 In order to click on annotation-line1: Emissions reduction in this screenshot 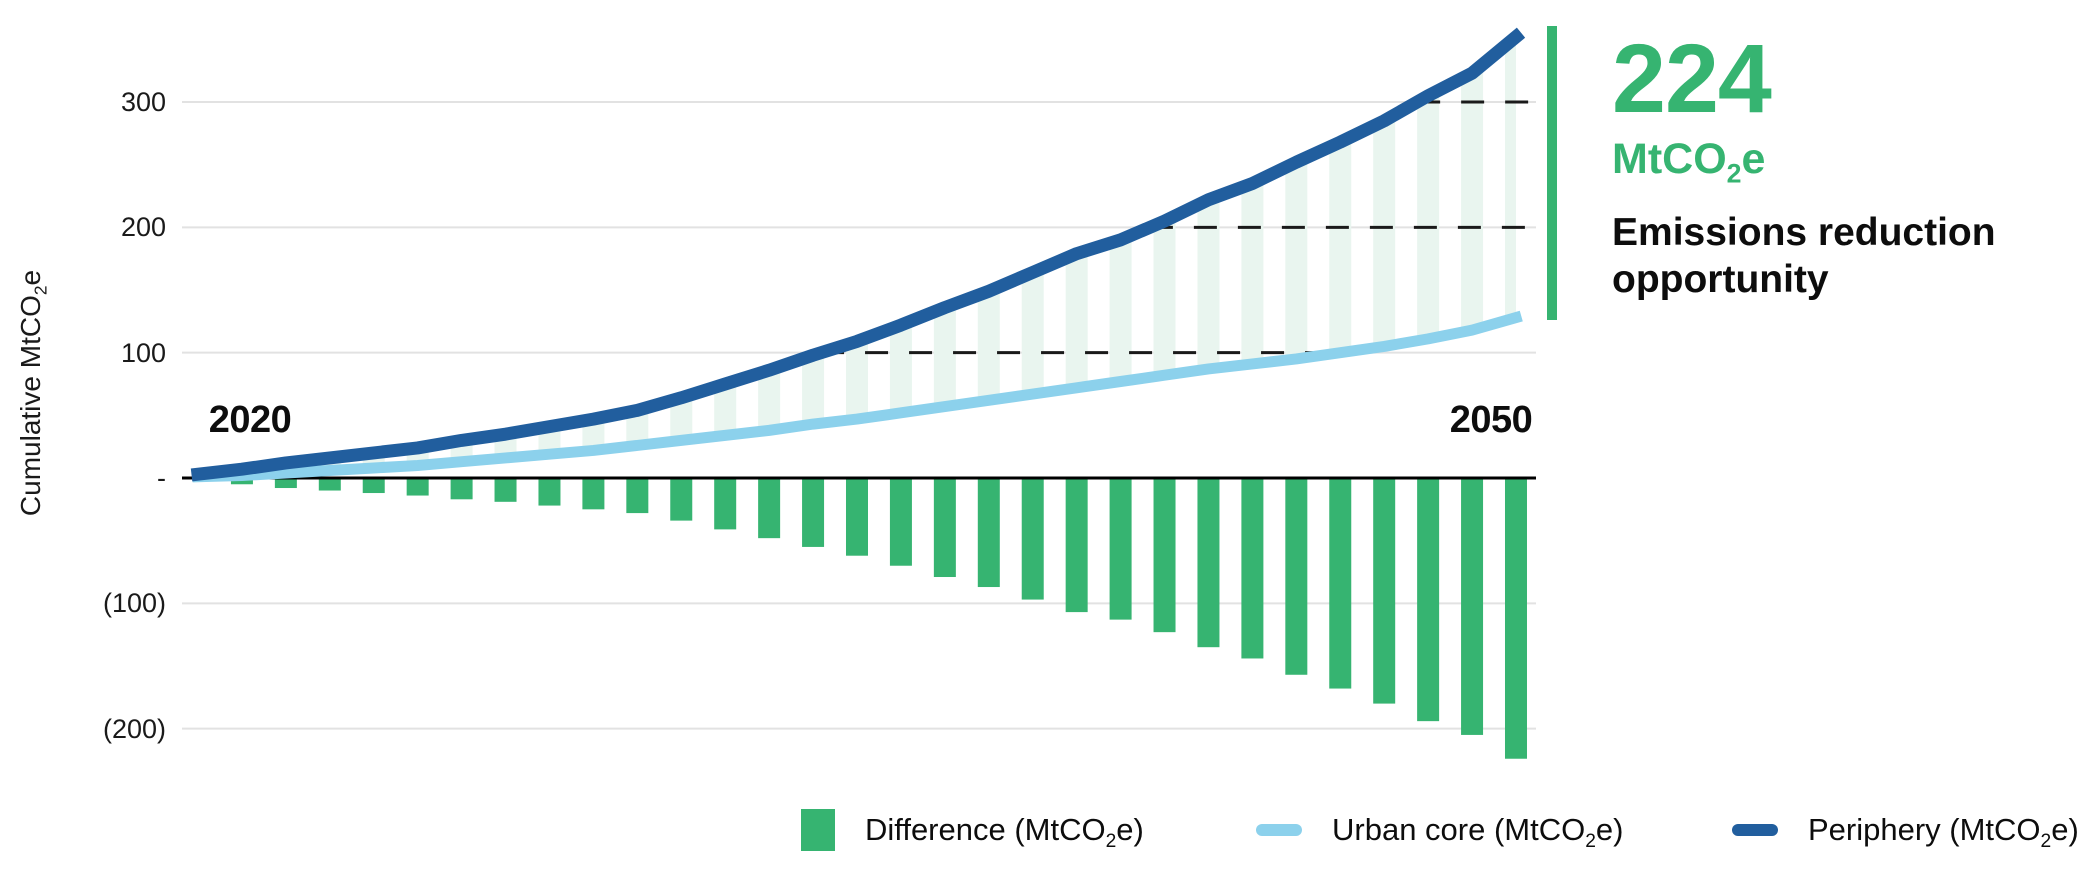, I will do `click(1804, 232)`.